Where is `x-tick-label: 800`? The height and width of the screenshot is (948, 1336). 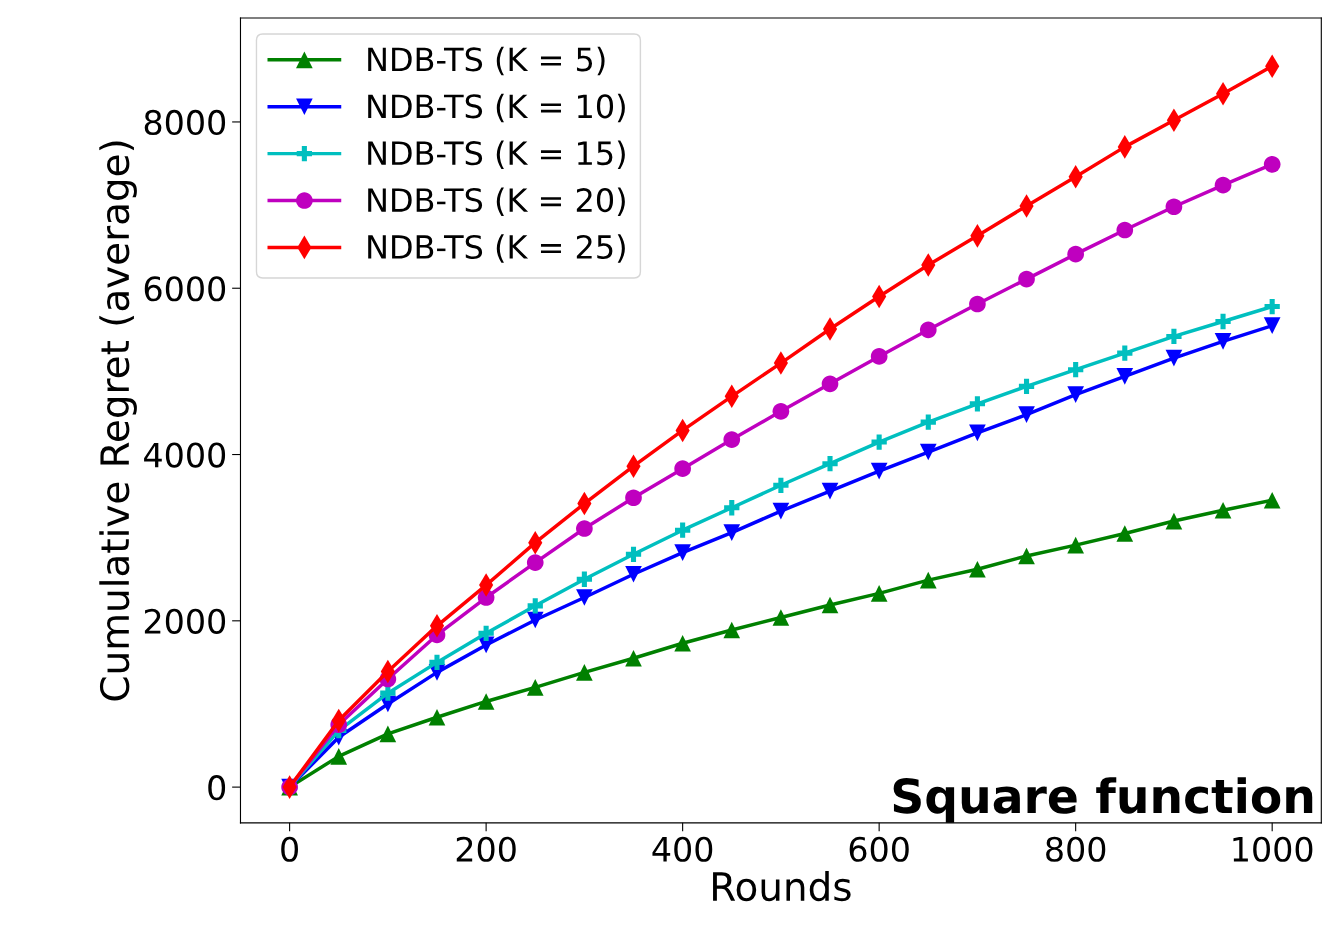
x-tick-label: 800 is located at coordinates (1076, 849).